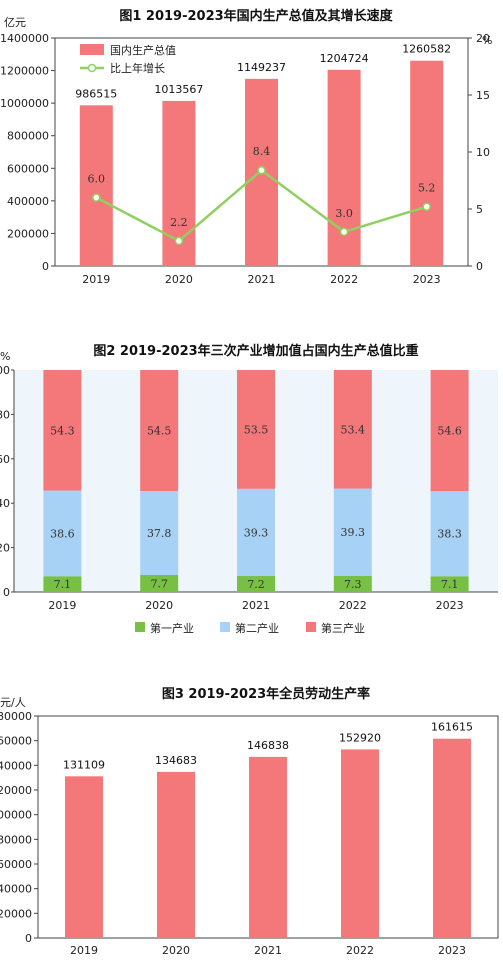 This screenshot has height=962, width=503. What do you see at coordinates (176, 760) in the screenshot?
I see `figure-3-bar-label: 134683` at bounding box center [176, 760].